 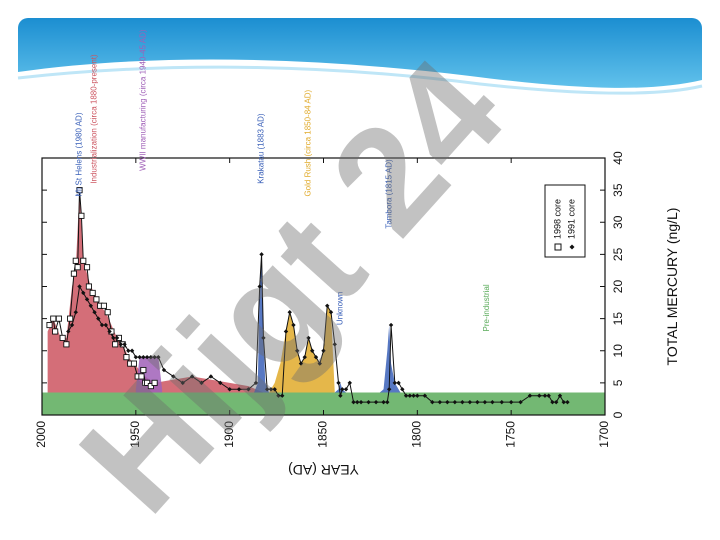 What do you see at coordinates (142, 100) in the screenshot?
I see `annotation-wwii-manufacturing-circa-1940-45-ad: WWII manufacturing (circa 1940-45 AD)` at bounding box center [142, 100].